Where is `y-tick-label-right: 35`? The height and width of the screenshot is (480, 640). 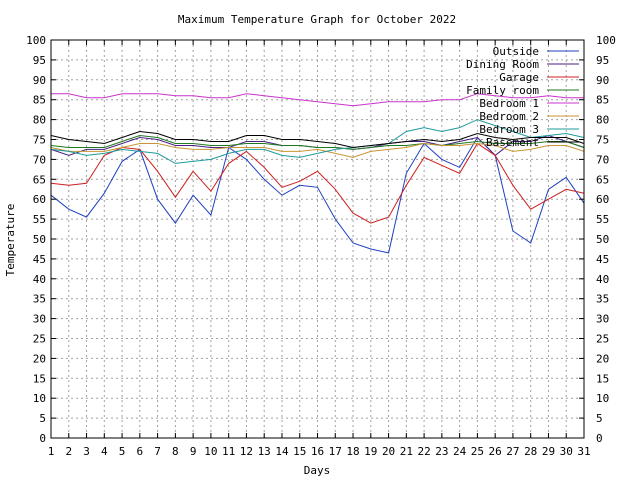
y-tick-label-right: 35 is located at coordinates (602, 299).